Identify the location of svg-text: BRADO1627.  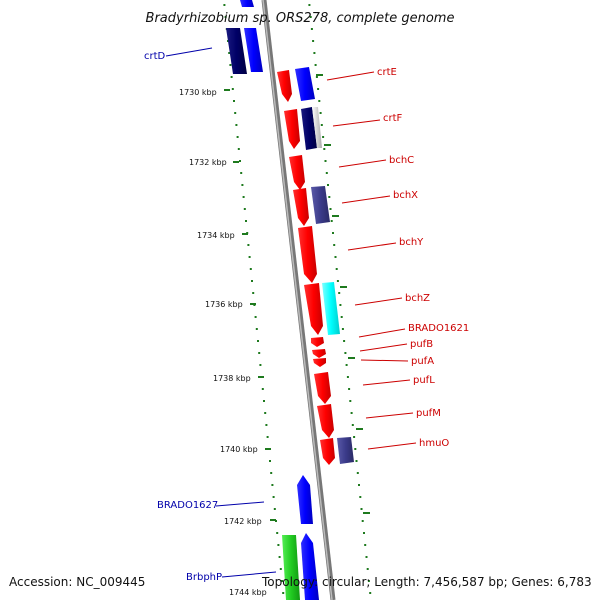
(187, 505).